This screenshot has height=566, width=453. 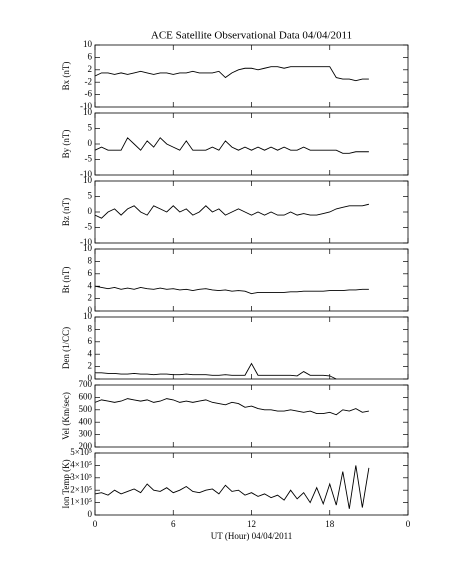 I want to click on y-axis-label: Den (1/CC), so click(x=66, y=348).